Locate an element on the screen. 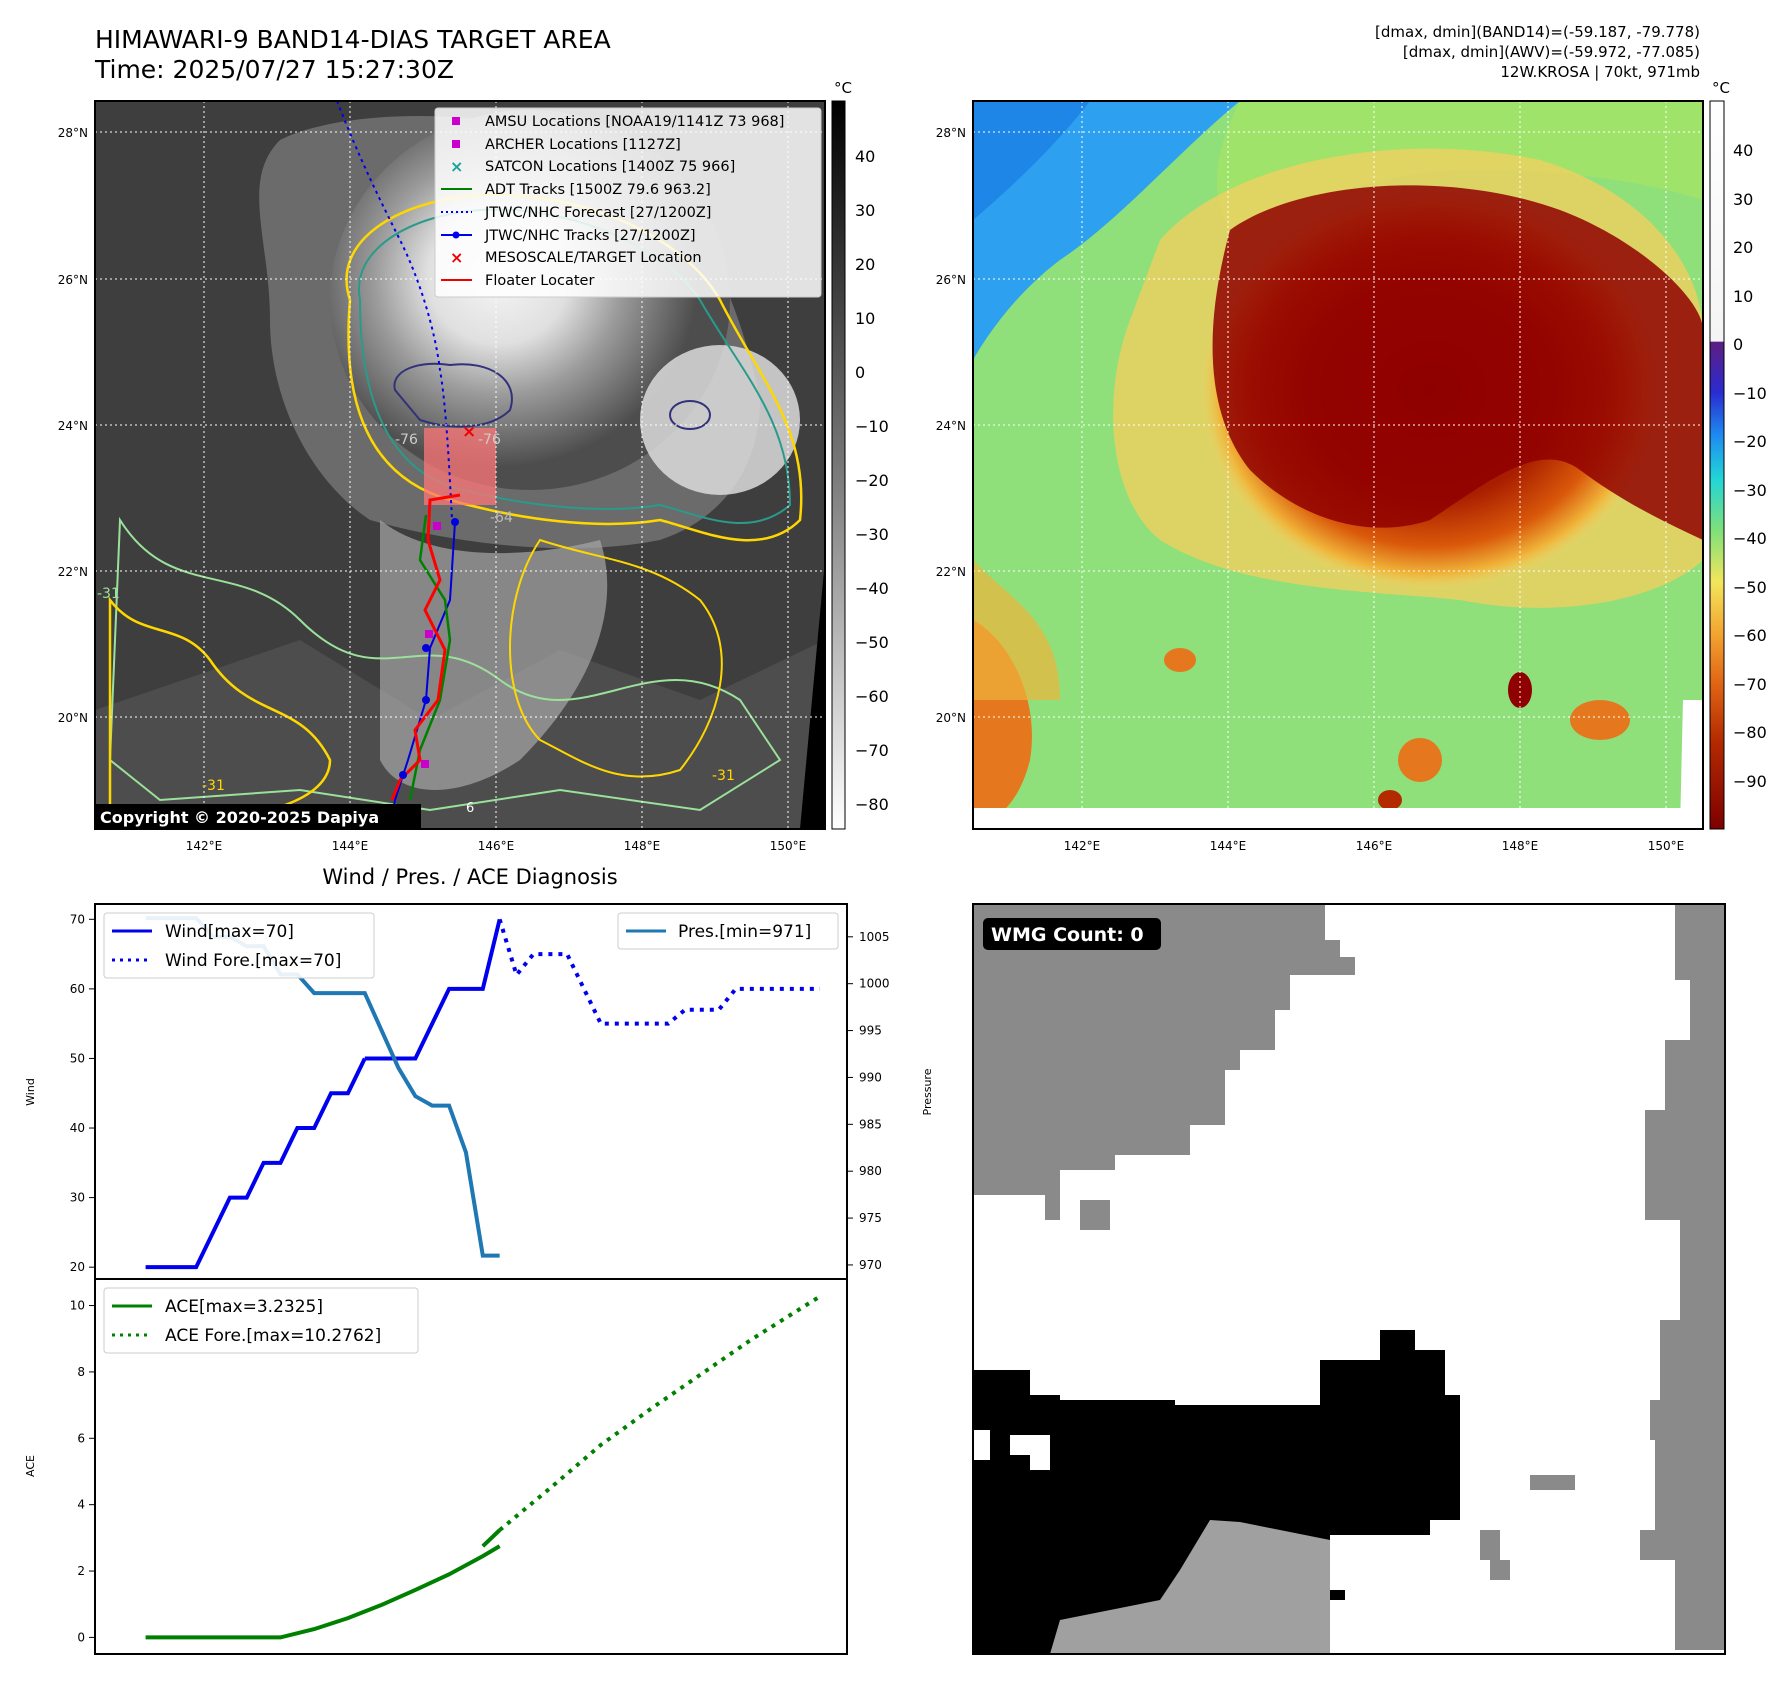 This screenshot has height=1690, width=1788. awv-cbar-tick: −30 is located at coordinates (1750, 490).